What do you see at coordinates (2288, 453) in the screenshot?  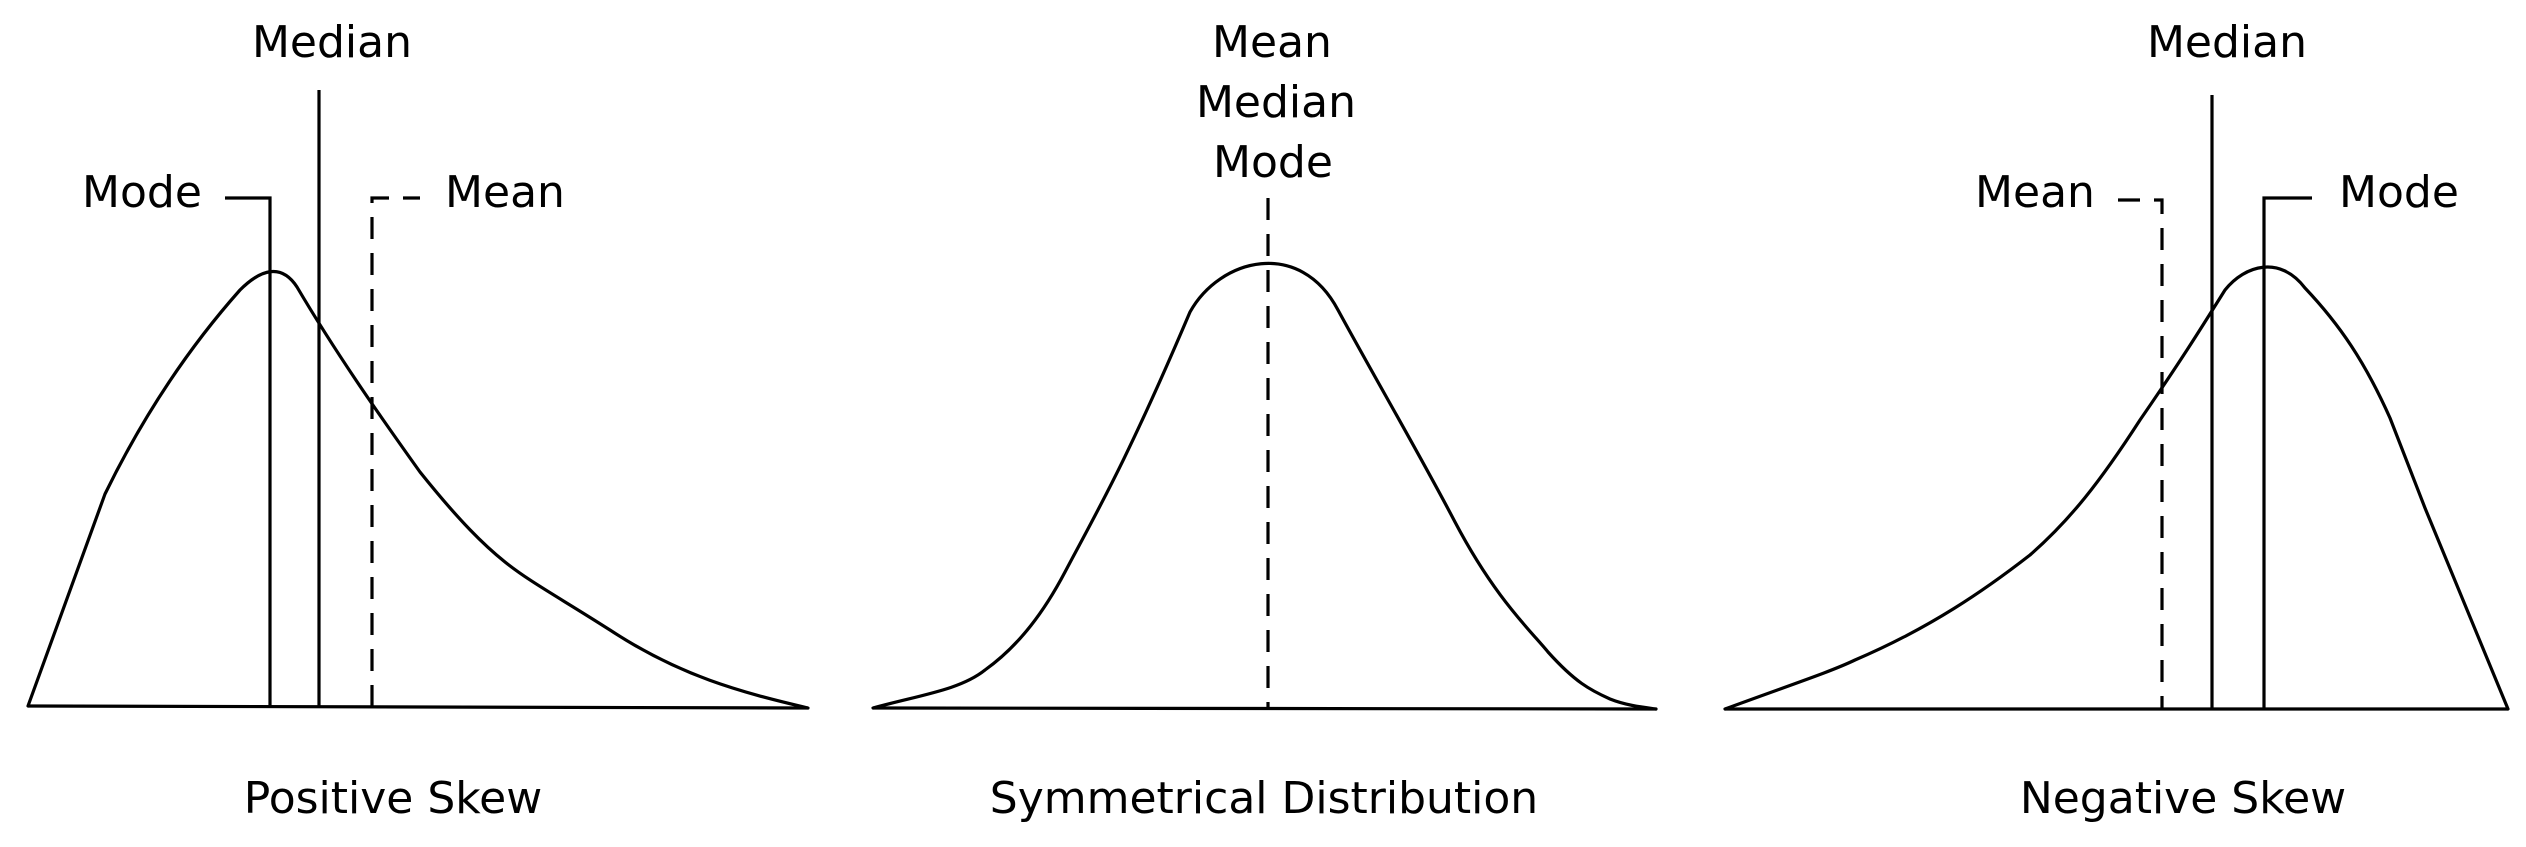 I see `mode-marker-negative` at bounding box center [2288, 453].